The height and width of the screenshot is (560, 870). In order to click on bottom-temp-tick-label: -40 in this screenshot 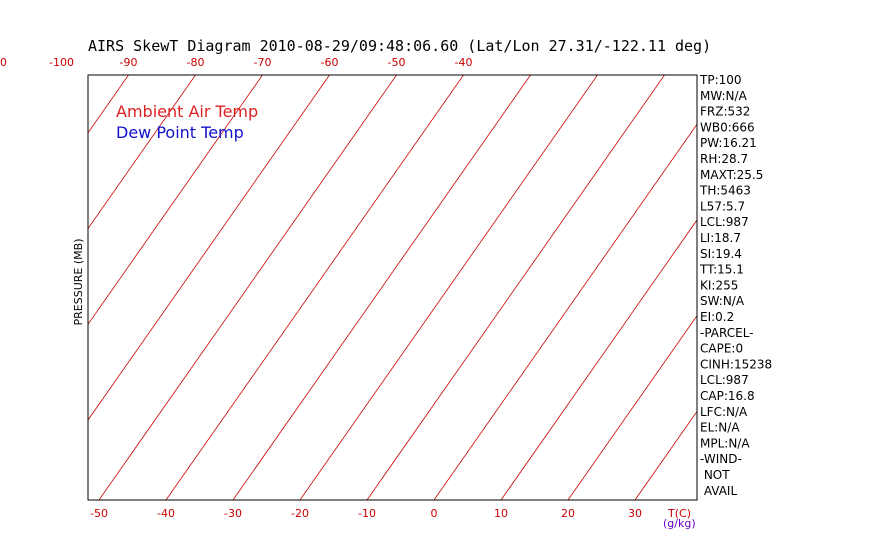, I will do `click(166, 513)`.